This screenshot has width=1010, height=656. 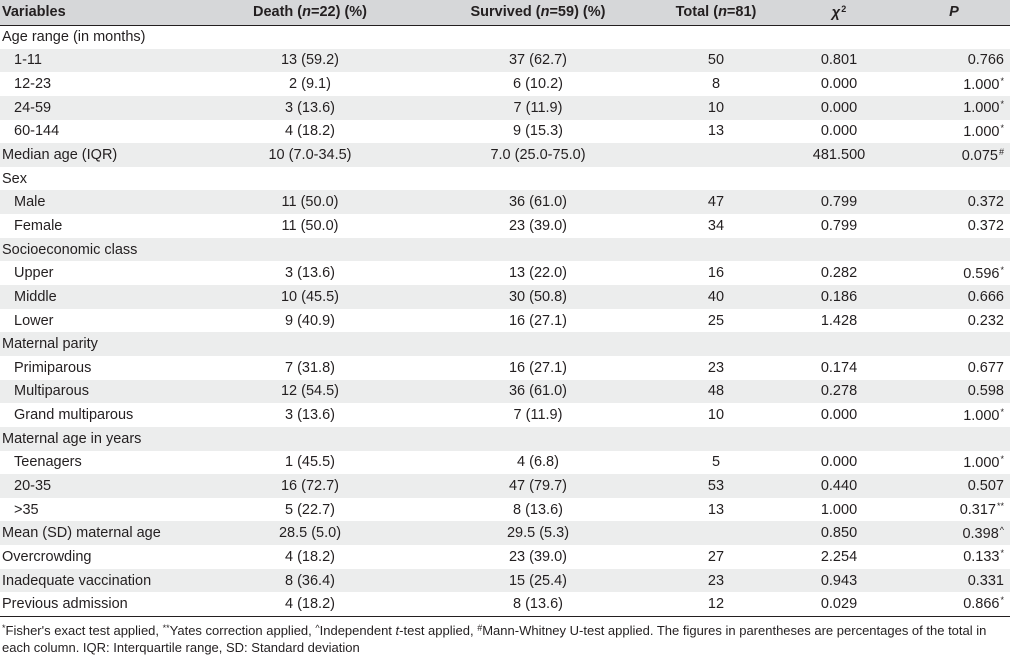 I want to click on table-row: 24-59 3 (13.6) 7 (11.9) 10 0.000 1.000*, so click(x=505, y=107).